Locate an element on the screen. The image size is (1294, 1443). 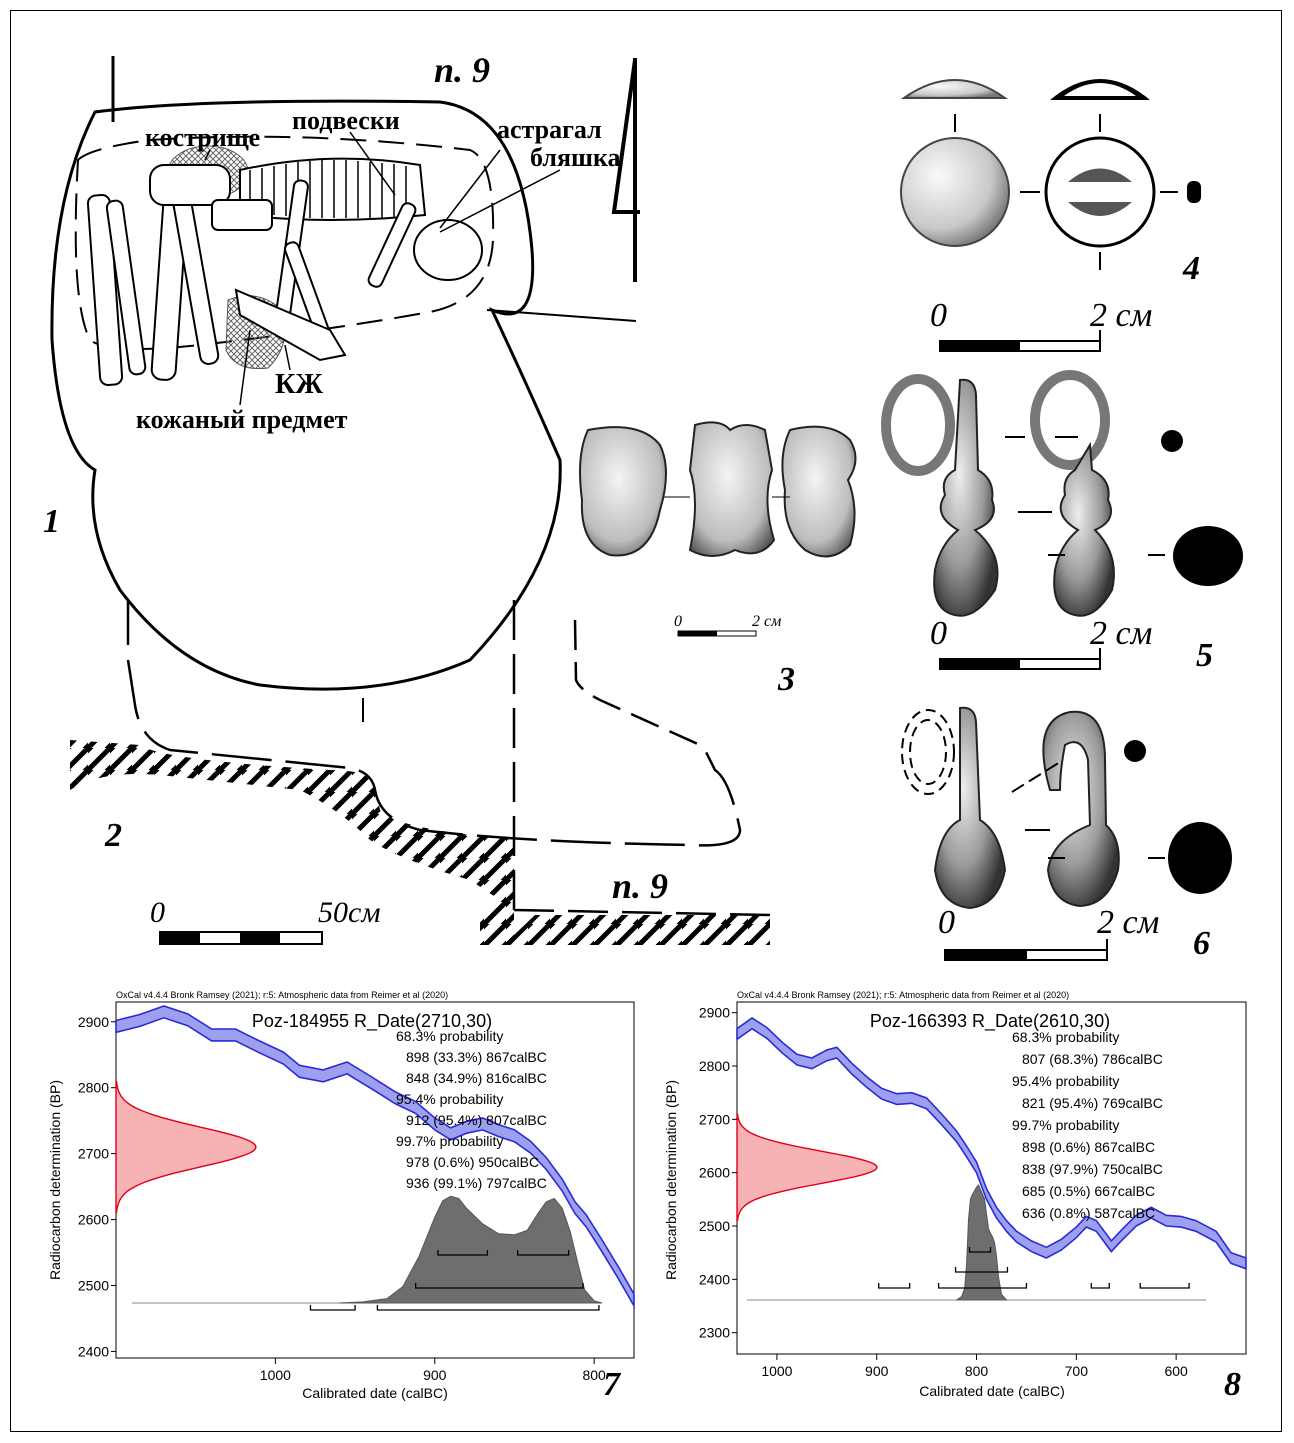
label-kzh: КЖ is located at coordinates (299, 384).